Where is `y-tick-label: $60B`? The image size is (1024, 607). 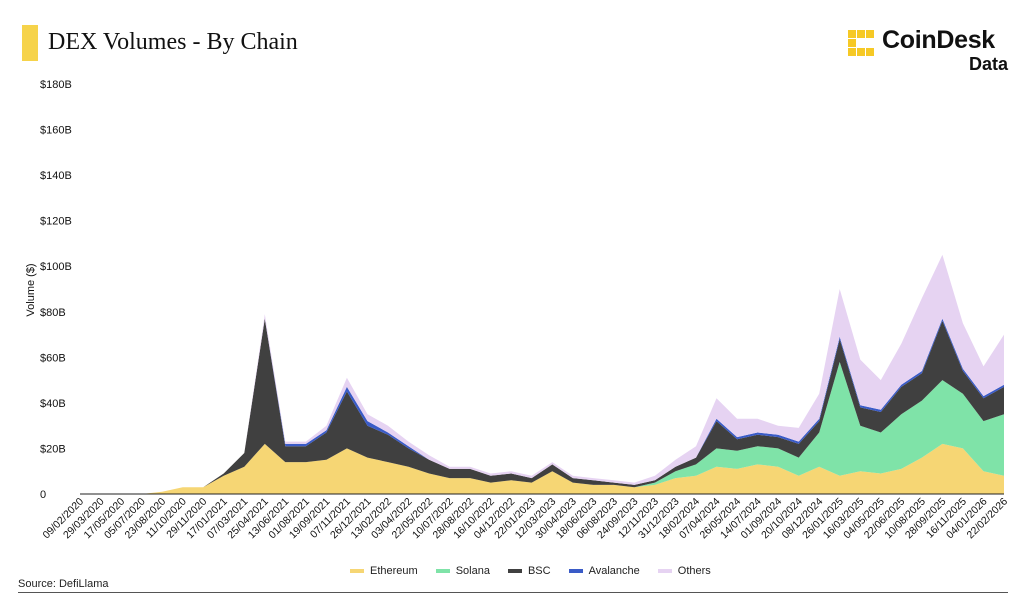
y-tick-label: $60B is located at coordinates (53, 358).